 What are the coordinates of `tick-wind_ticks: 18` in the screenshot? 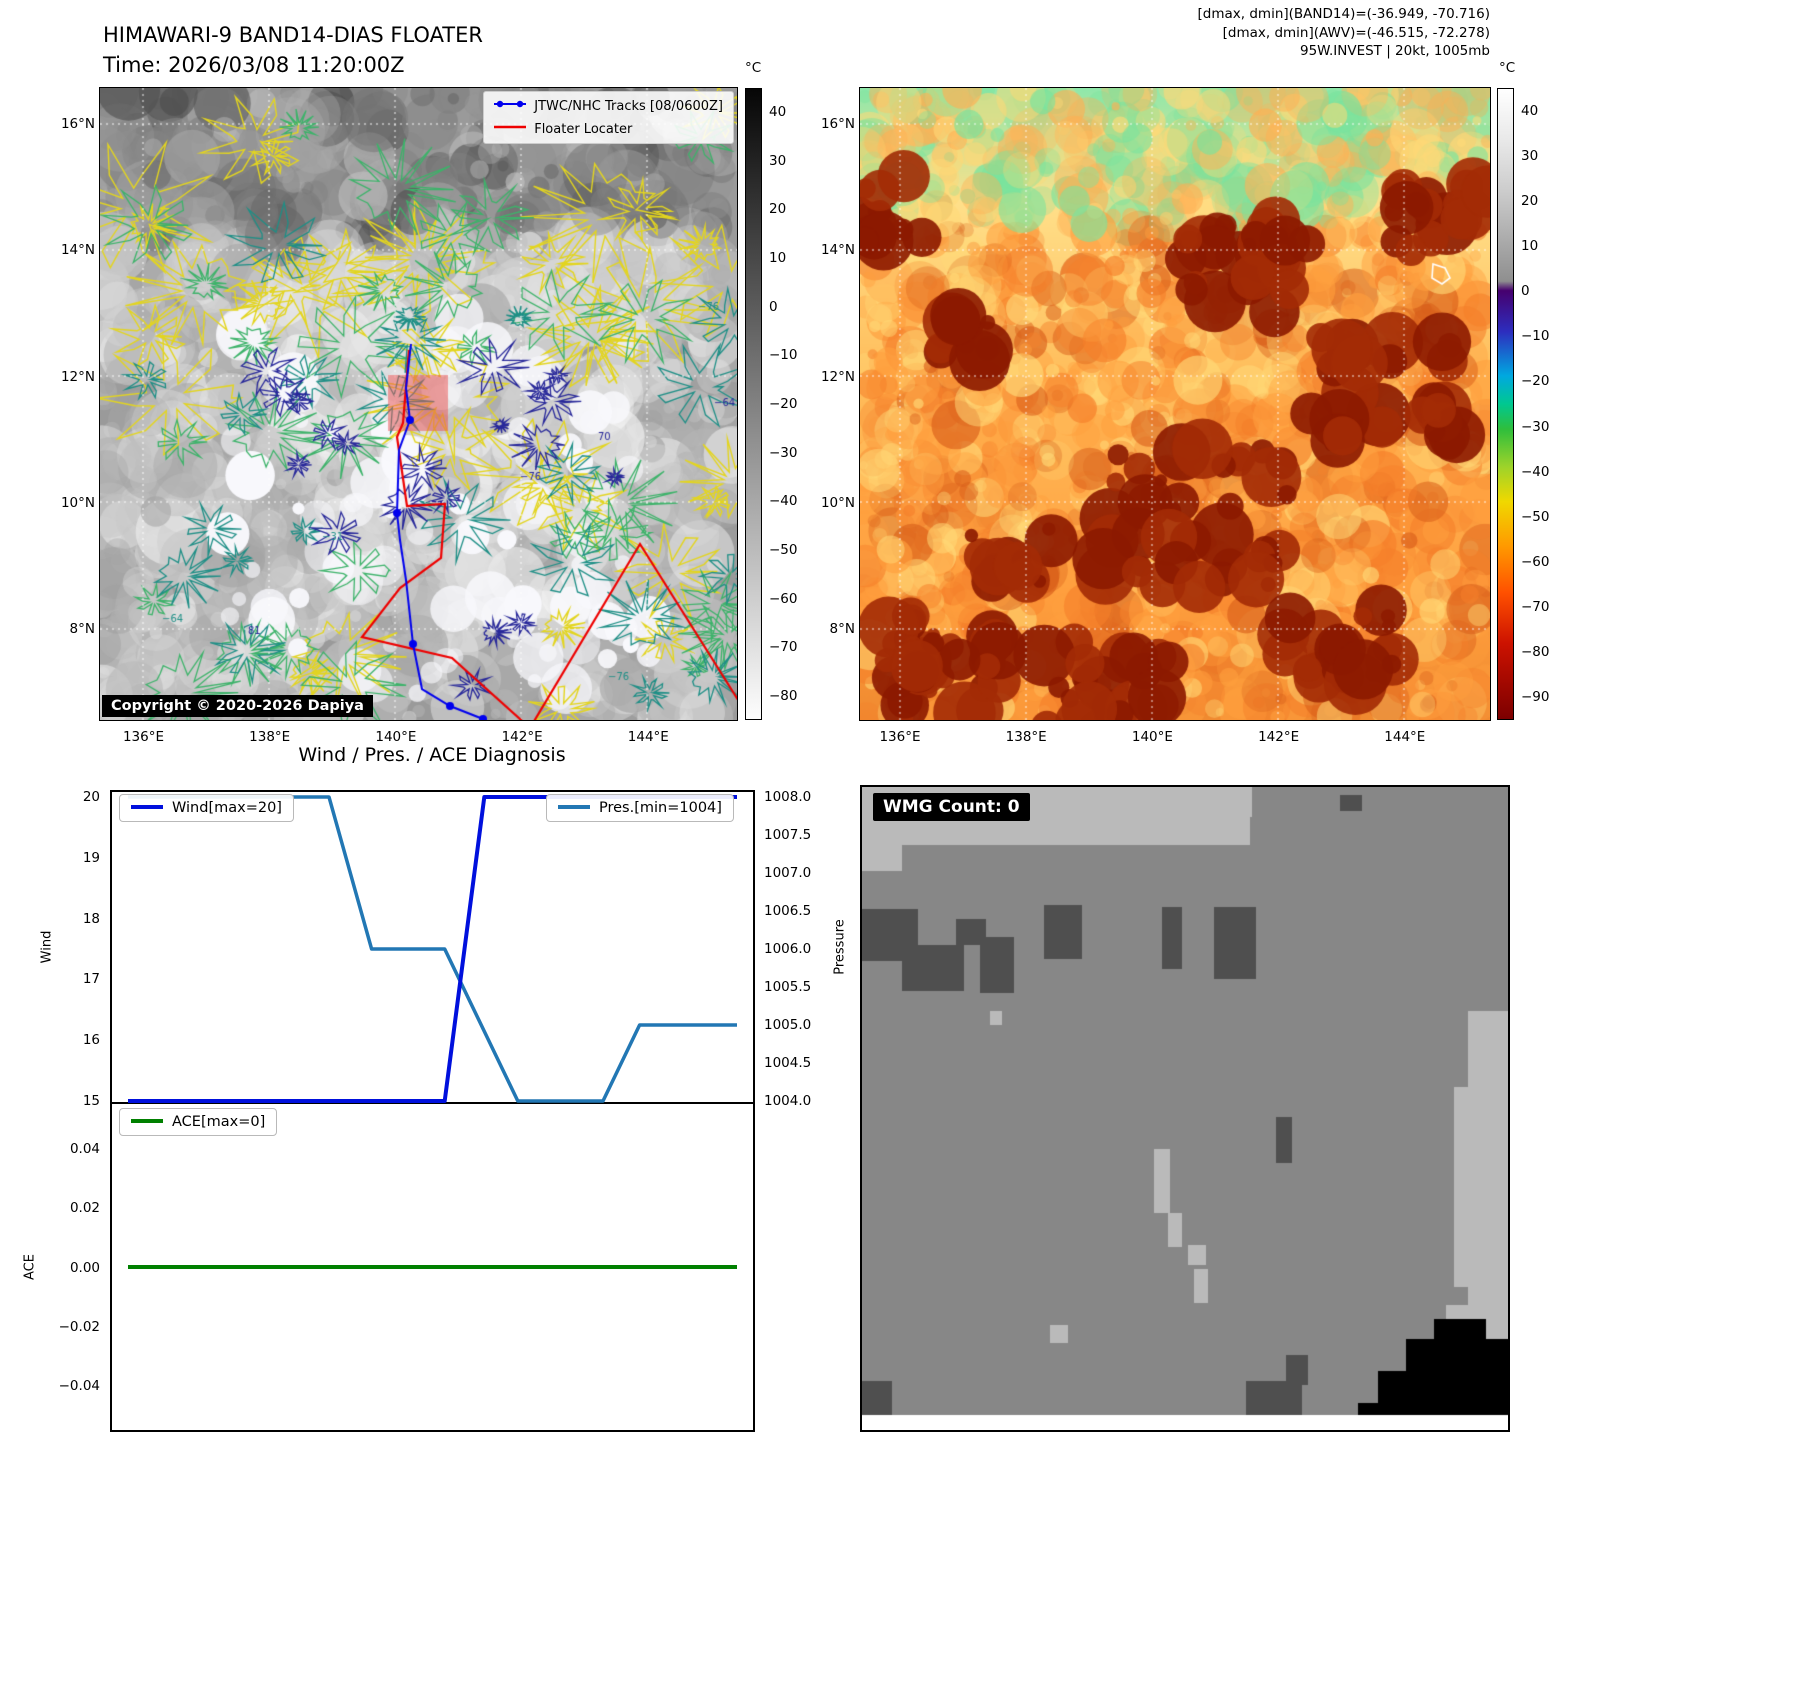 It's located at (91, 918).